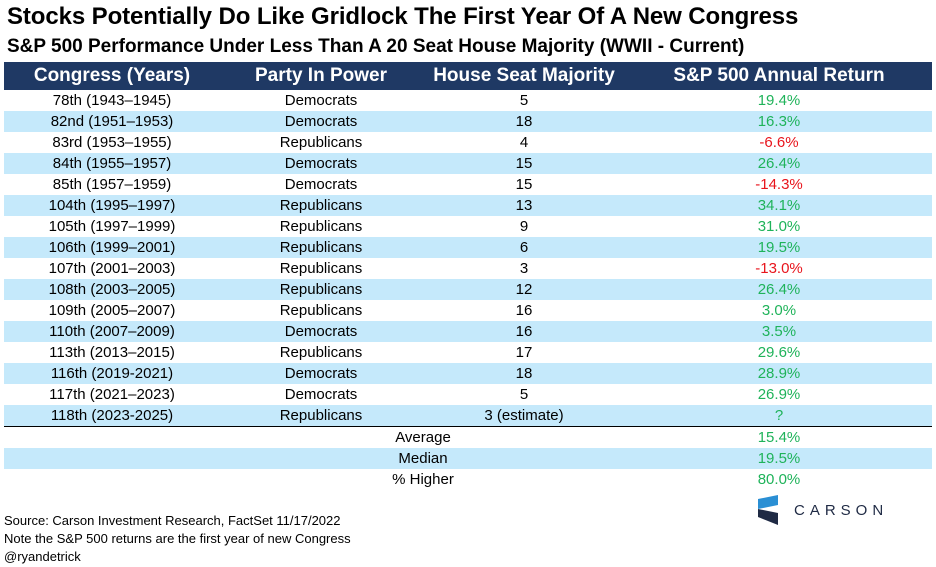 The image size is (936, 567). What do you see at coordinates (524, 247) in the screenshot?
I see `cell-majority: 6` at bounding box center [524, 247].